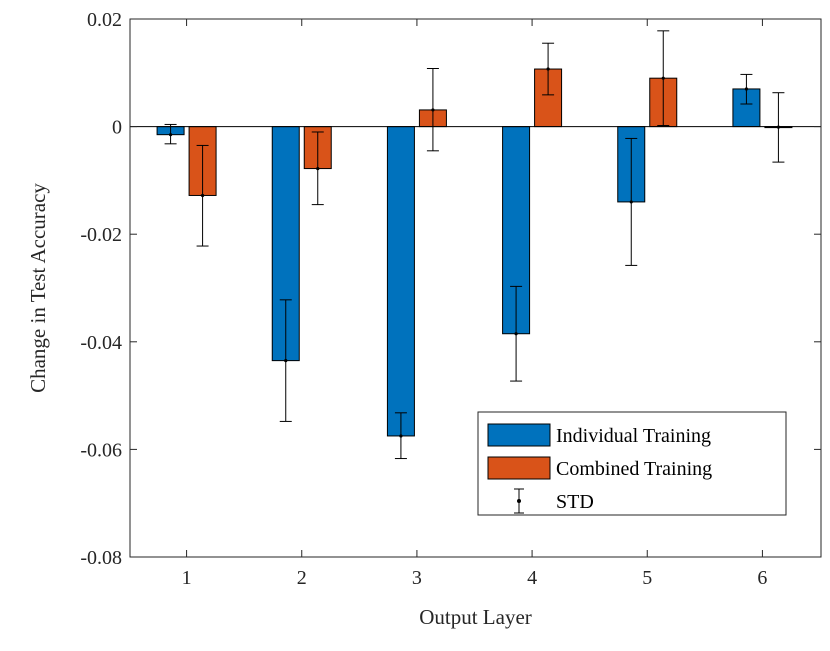 The height and width of the screenshot is (651, 830). What do you see at coordinates (432, 109) in the screenshot?
I see `errorbar-series2-layer3` at bounding box center [432, 109].